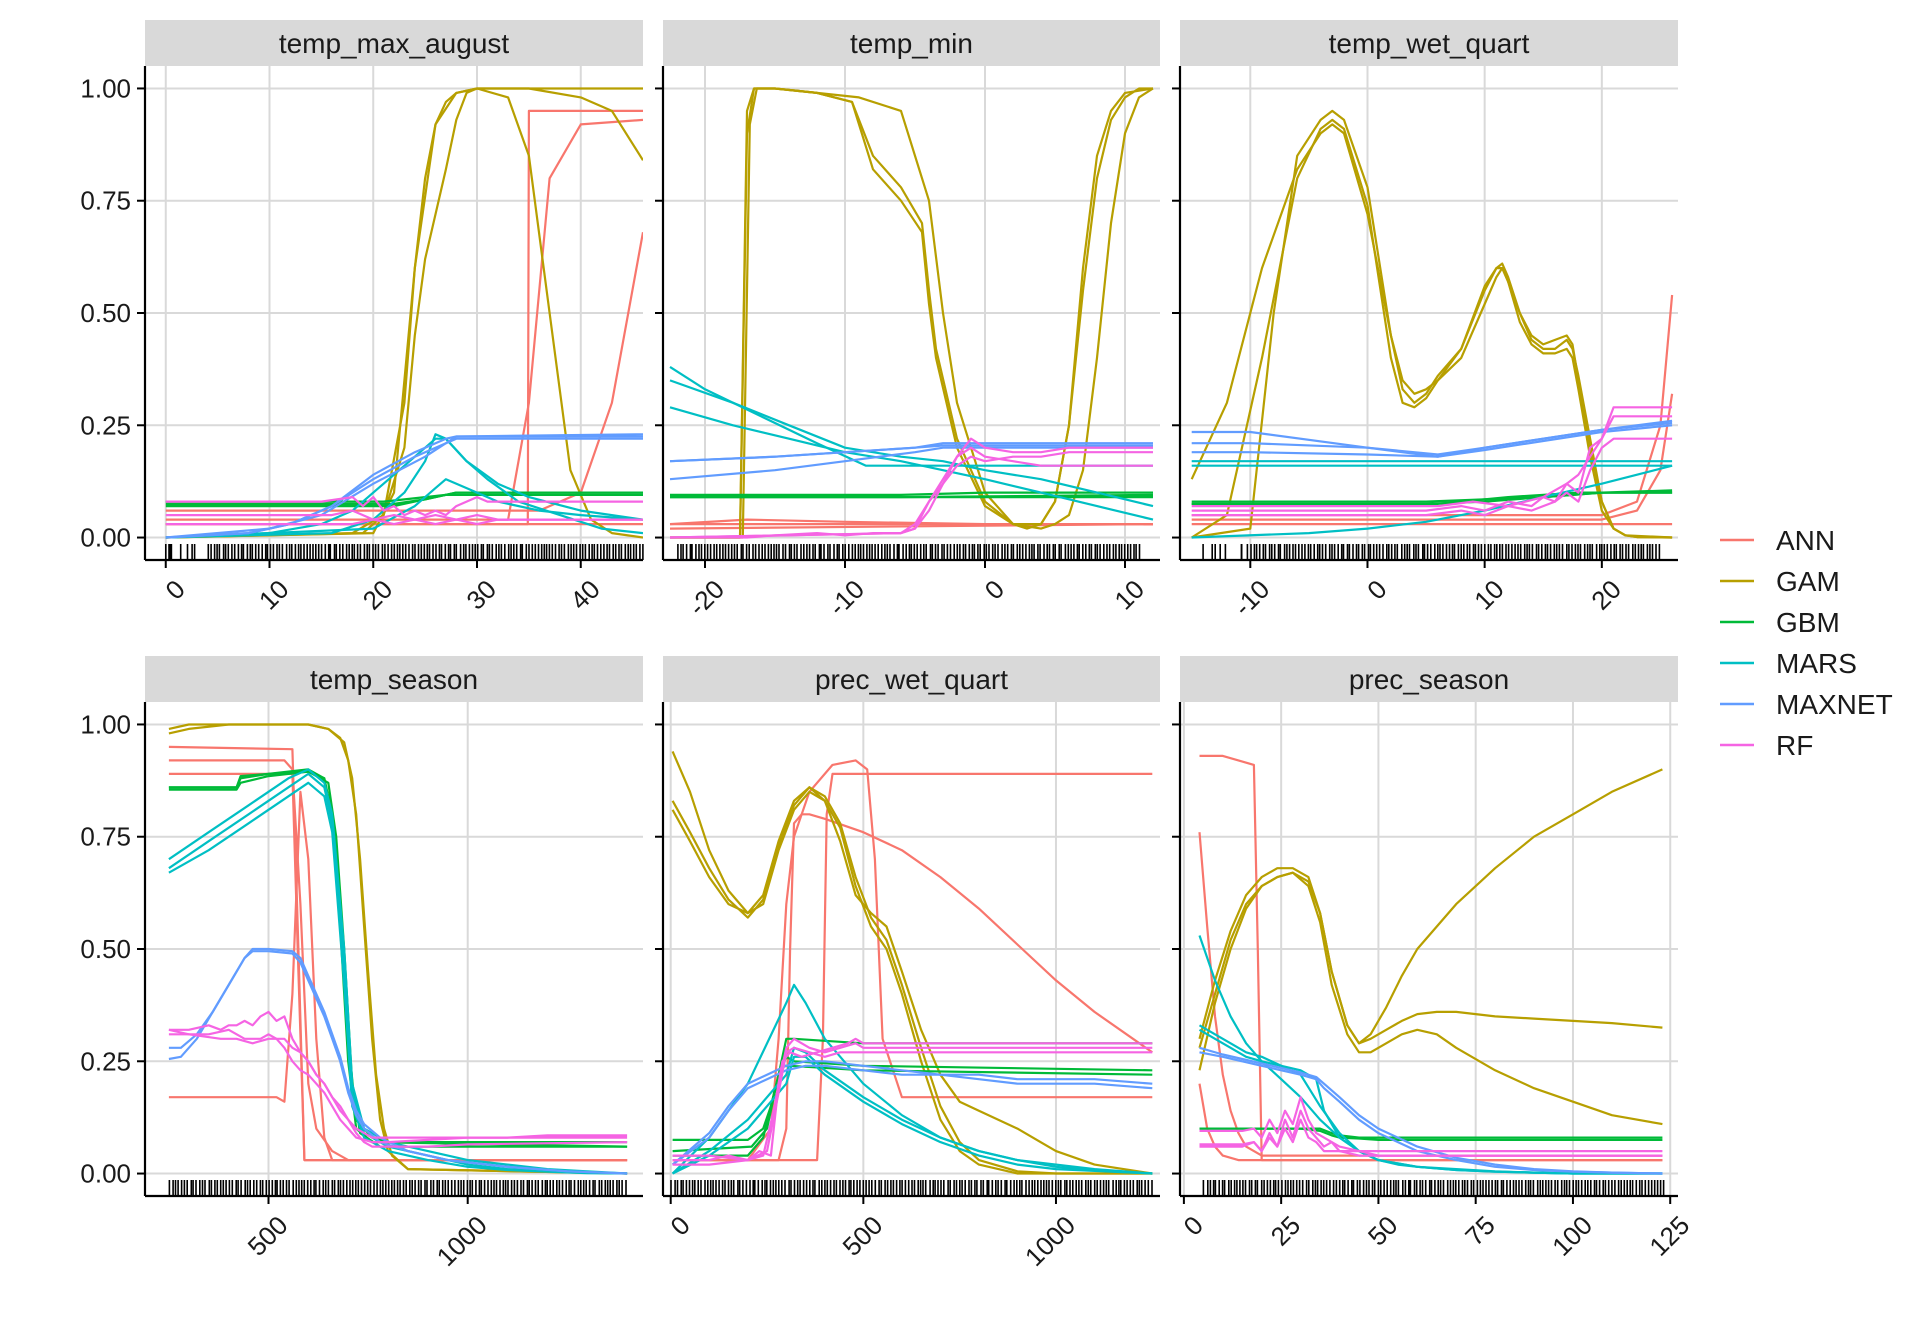  I want to click on legend-item-gam: GAM, so click(1780, 581).